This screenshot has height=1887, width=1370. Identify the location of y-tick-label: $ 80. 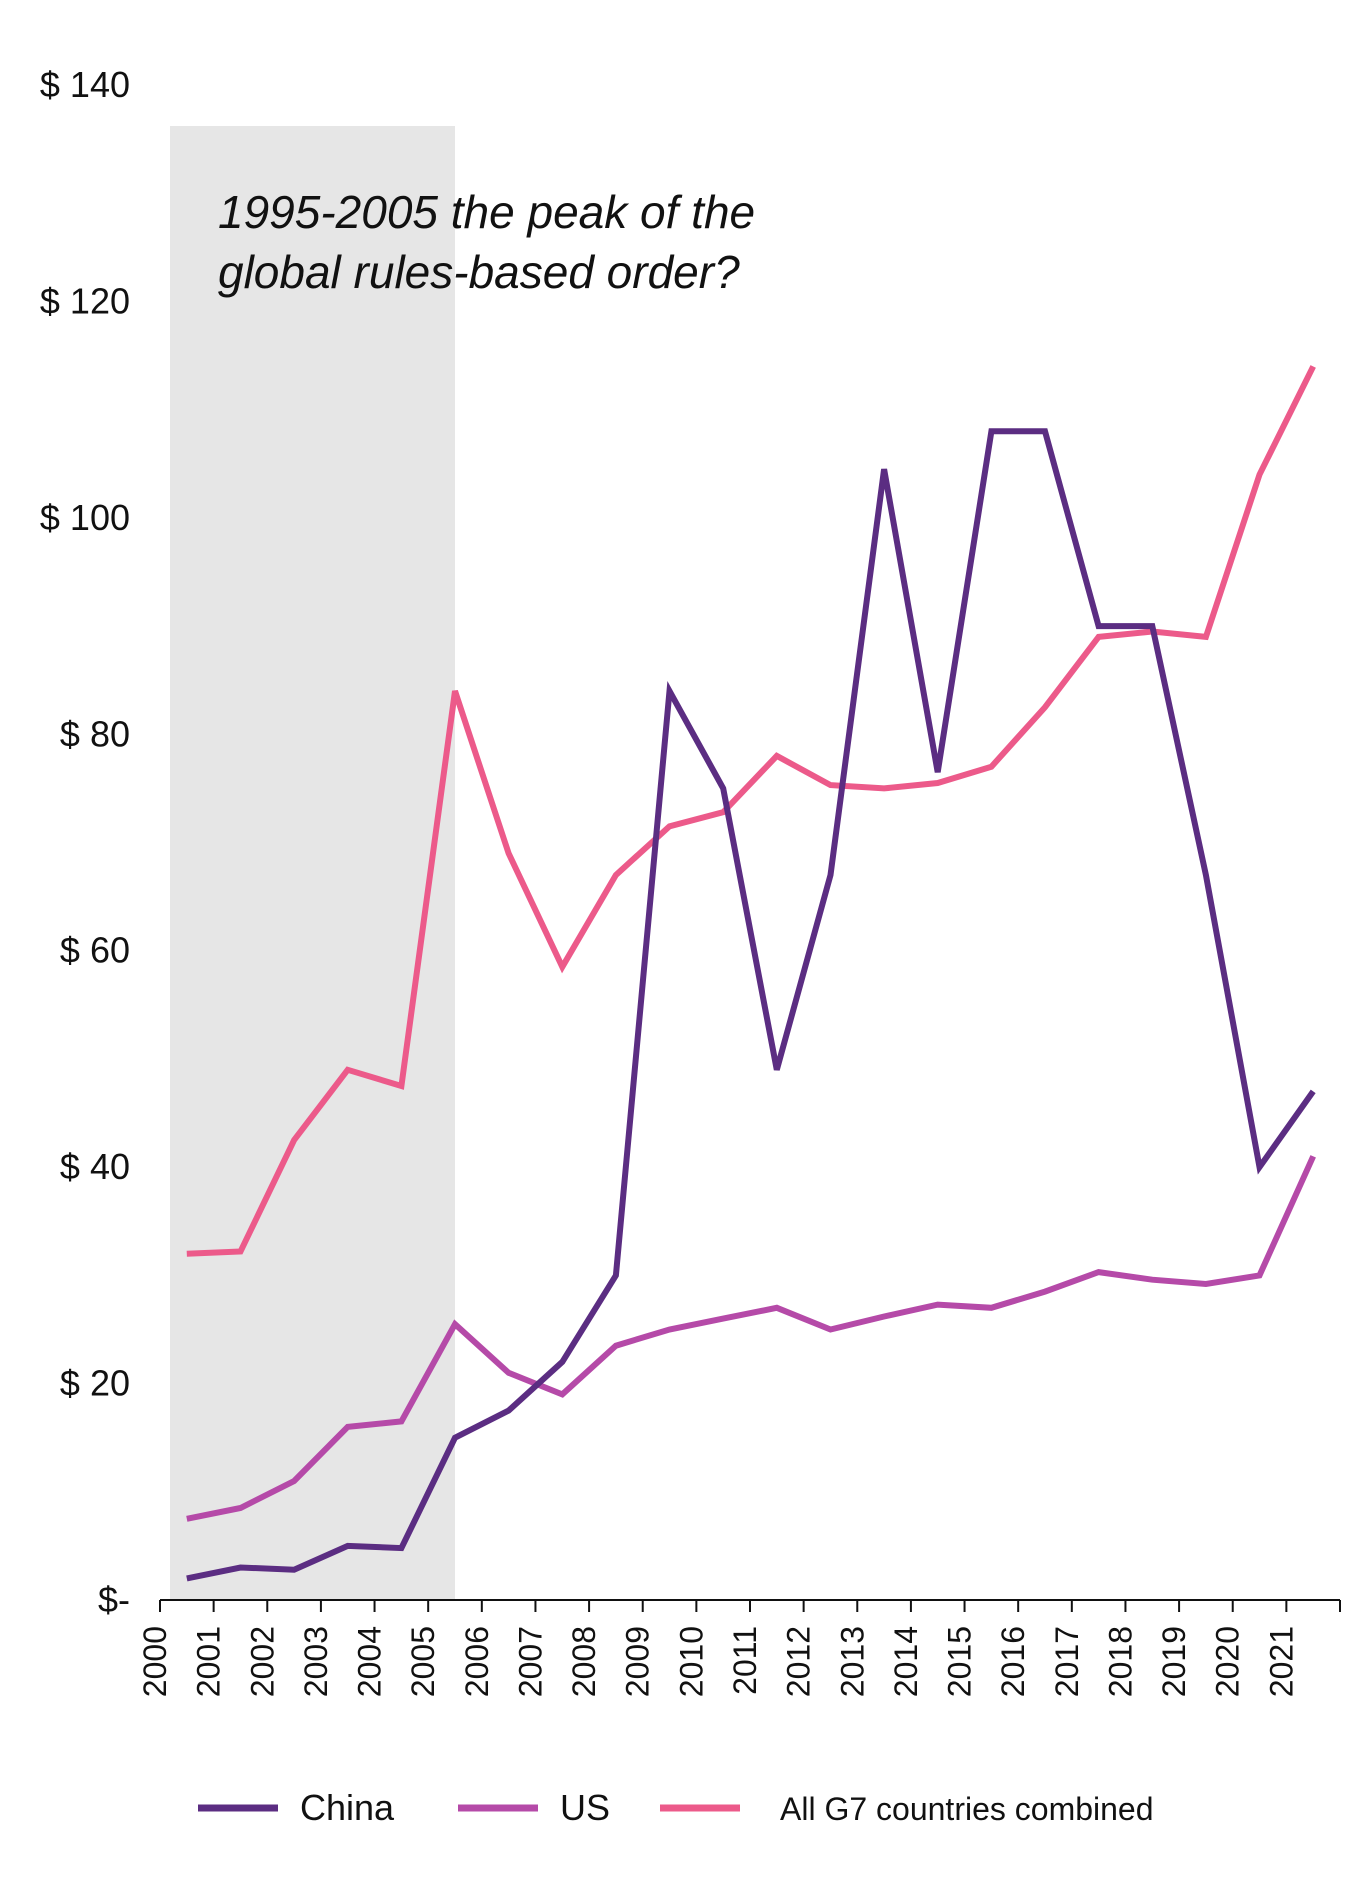
(95, 733).